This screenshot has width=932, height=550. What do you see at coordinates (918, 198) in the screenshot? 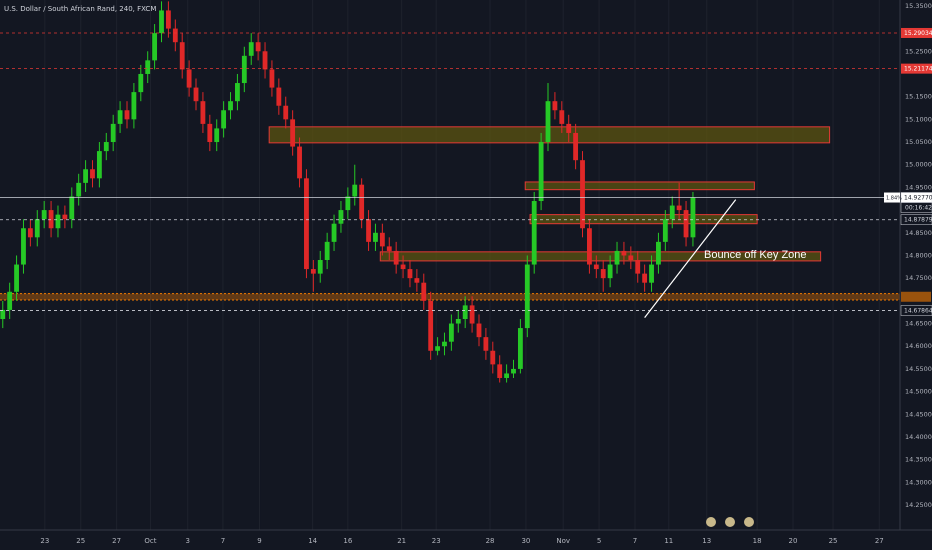
I see `price-label: 14.92770` at bounding box center [918, 198].